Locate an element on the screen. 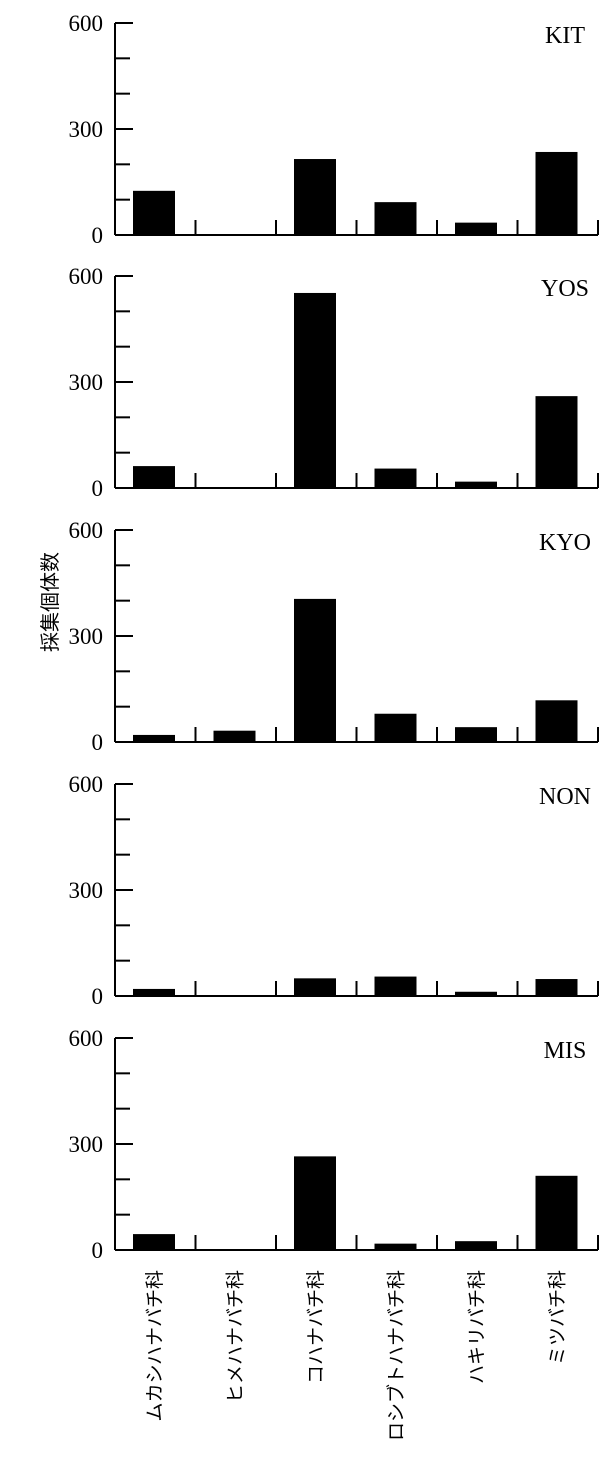 Image resolution: width=614 pixels, height=1481 pixels. panel-kit: 0 300 600 KIT is located at coordinates (334, 129).